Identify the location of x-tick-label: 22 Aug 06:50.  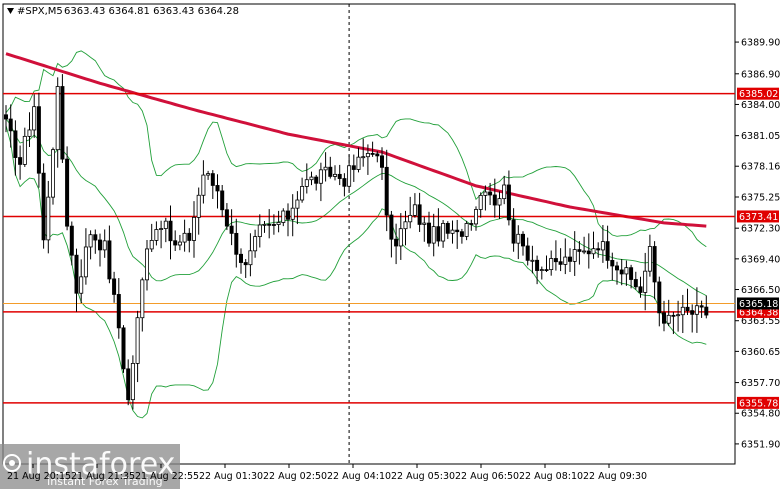
(487, 476).